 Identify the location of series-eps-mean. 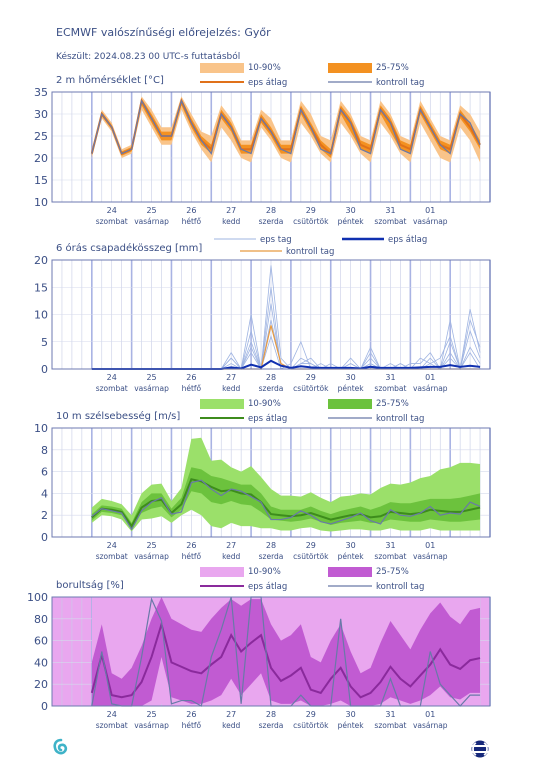
(285, 659).